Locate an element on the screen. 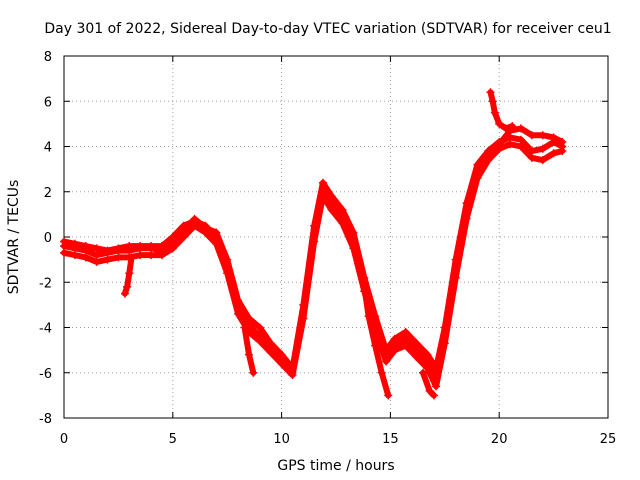 Image resolution: width=640 pixels, height=480 pixels. x-tick-label: 10 is located at coordinates (281, 439).